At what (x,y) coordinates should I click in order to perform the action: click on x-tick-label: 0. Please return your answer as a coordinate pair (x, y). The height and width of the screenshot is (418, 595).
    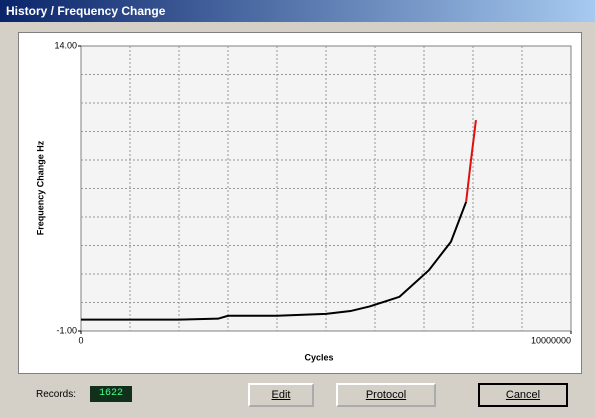
    Looking at the image, I should click on (80, 340).